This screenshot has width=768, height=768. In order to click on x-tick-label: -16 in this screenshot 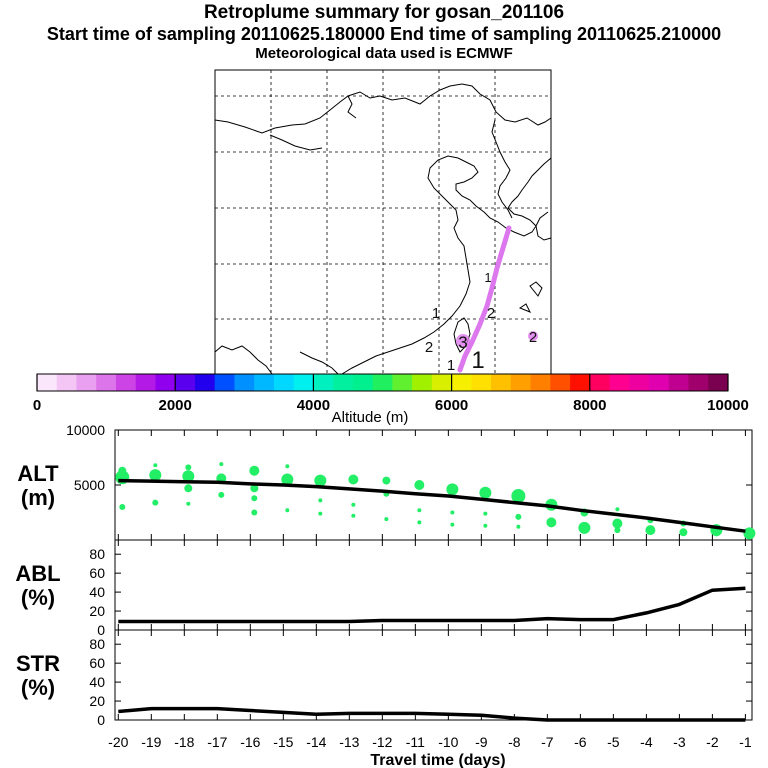, I will do `click(250, 742)`.